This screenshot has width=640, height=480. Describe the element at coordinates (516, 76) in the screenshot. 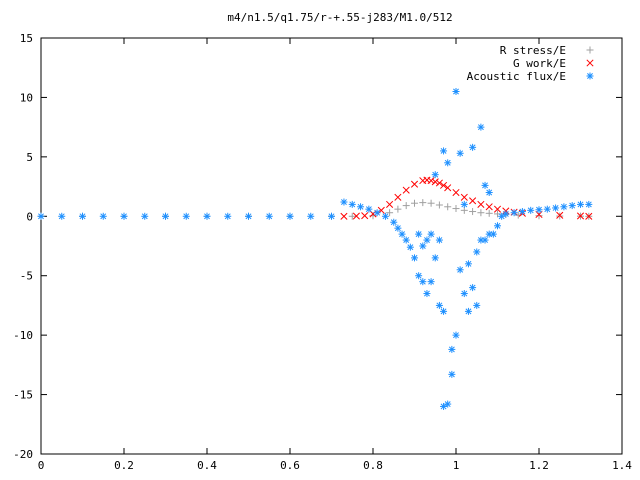

I see `legend-label: Acoustic flux/E` at that location.